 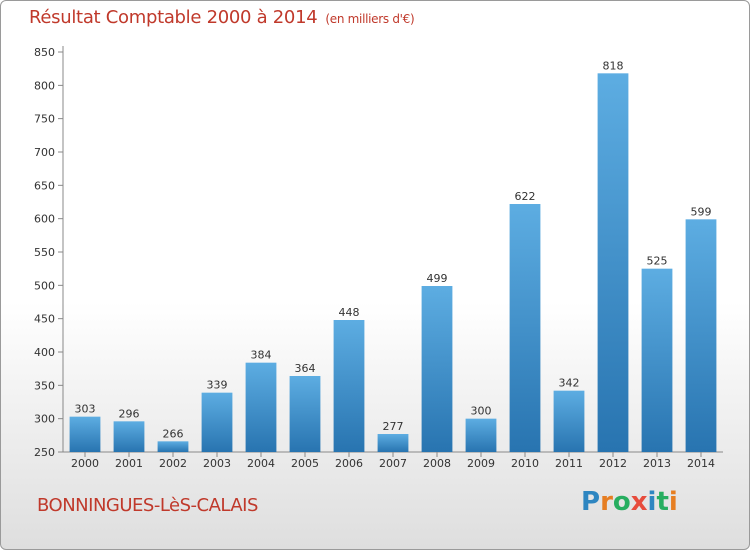 What do you see at coordinates (44, 152) in the screenshot?
I see `y-tick-label: 700` at bounding box center [44, 152].